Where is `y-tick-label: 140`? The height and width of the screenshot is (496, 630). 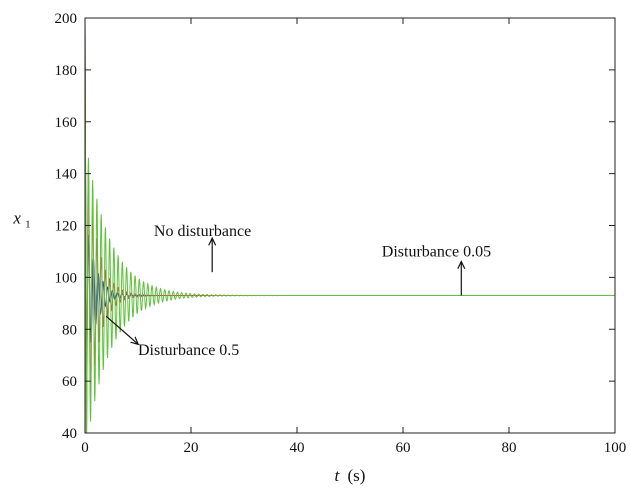 y-tick-label: 140 is located at coordinates (66, 175).